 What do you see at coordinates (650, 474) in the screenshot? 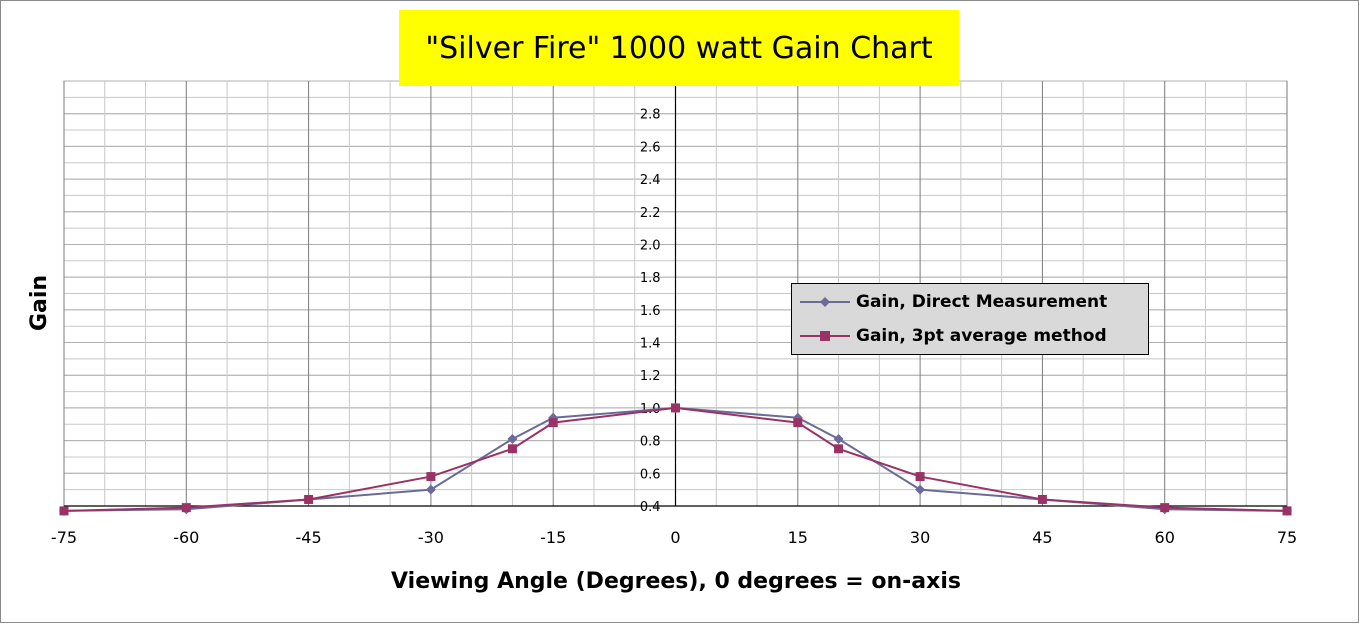
I see `y-tick-label: 0.6` at bounding box center [650, 474].